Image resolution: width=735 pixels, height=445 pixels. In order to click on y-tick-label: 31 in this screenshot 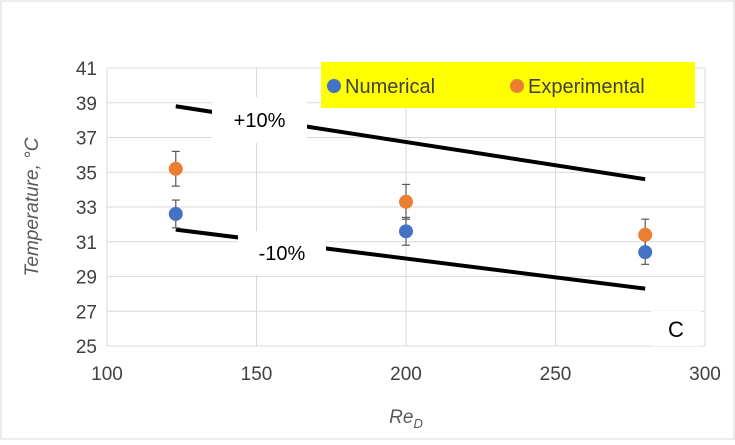, I will do `click(86, 243)`.